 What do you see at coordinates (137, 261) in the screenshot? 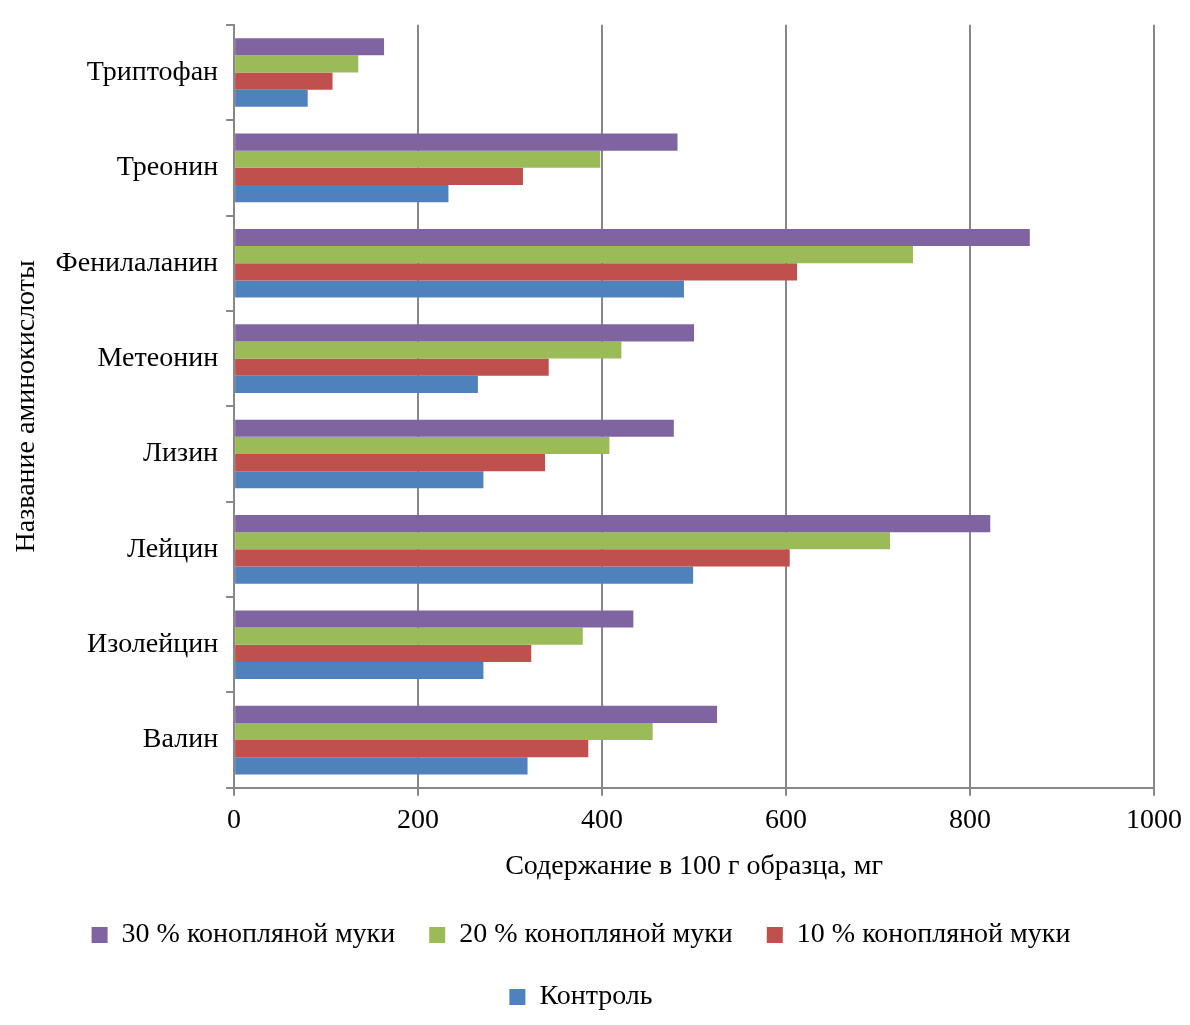
I see `y-tick-label: Фенилаланин` at bounding box center [137, 261].